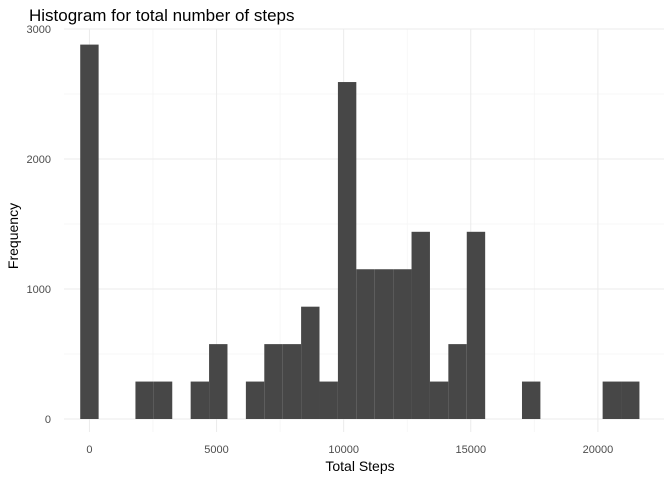 The image size is (672, 480). What do you see at coordinates (39, 225) in the screenshot?
I see `y-axis-ticks: 0 1000 2000 3000` at bounding box center [39, 225].